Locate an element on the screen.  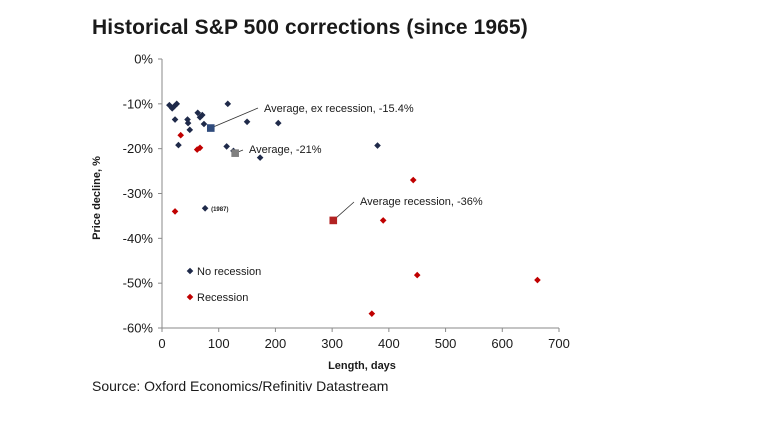
y-tick-label: -60% is located at coordinates (138, 328).